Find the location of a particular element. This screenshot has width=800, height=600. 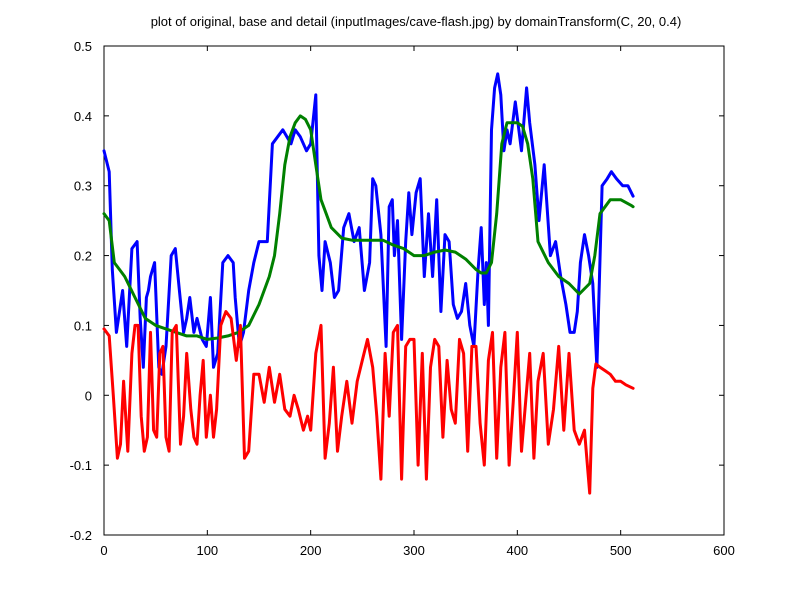

y-tick-label: -0.1 is located at coordinates (81, 465).